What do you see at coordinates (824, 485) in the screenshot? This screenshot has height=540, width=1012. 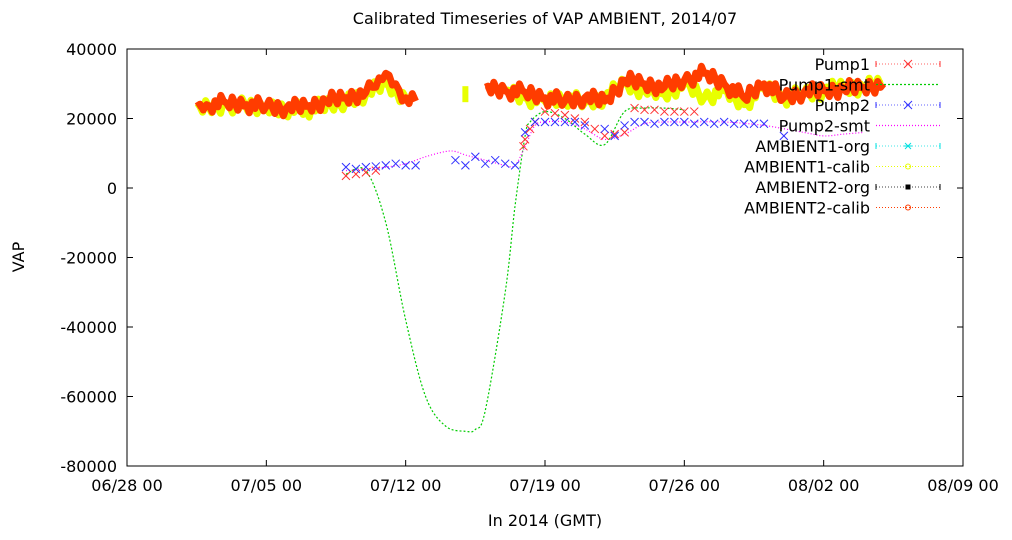 I see `x-tick-label: 08/02 00` at bounding box center [824, 485].